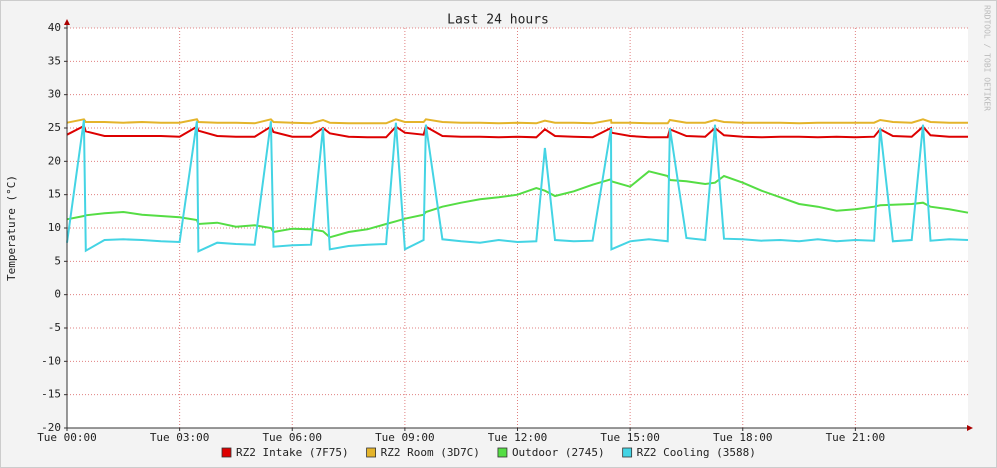  What do you see at coordinates (57, 260) in the screenshot?
I see `y-tick-label: 5` at bounding box center [57, 260].